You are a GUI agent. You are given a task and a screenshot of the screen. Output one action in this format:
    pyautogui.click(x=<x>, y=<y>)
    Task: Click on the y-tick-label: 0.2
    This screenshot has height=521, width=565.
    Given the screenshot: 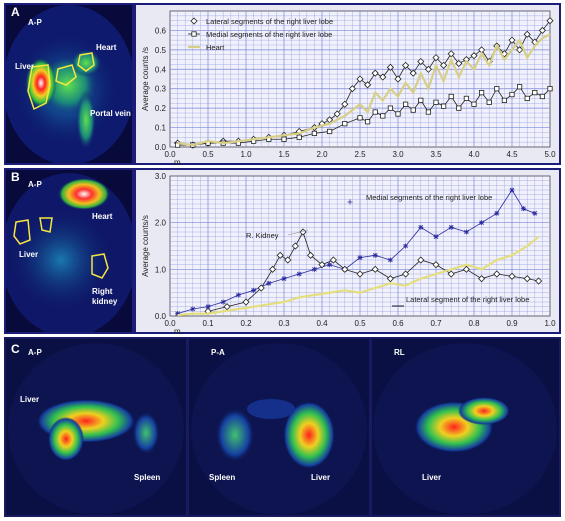 What is the action you would take?
    pyautogui.click(x=161, y=108)
    